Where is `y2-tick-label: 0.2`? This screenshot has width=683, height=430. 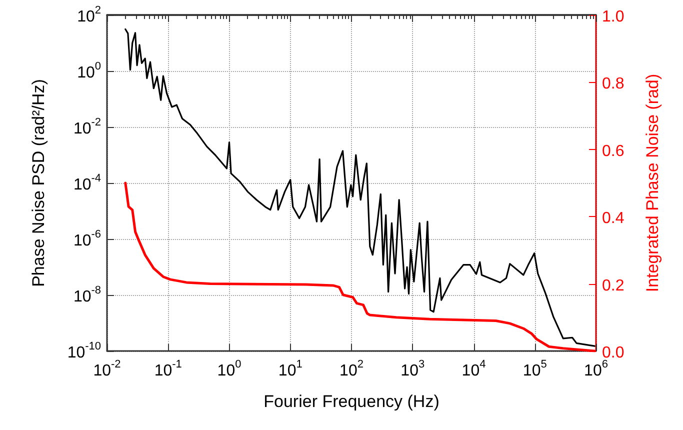 y2-tick-label: 0.2 is located at coordinates (613, 285).